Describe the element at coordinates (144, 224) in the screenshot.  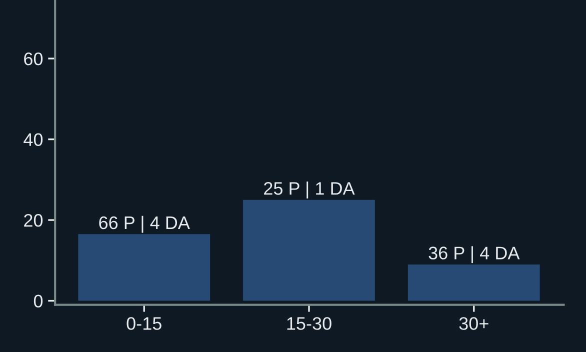
I see `annotation: 66 P | 4 DA` at that location.